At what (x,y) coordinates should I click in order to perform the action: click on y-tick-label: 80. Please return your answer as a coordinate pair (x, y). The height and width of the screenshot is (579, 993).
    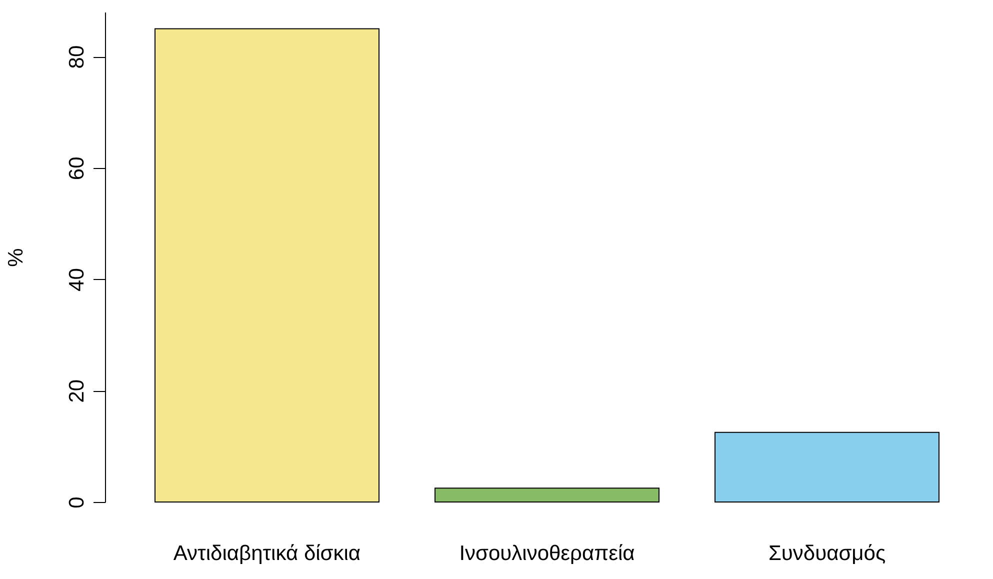
    Looking at the image, I should click on (77, 57).